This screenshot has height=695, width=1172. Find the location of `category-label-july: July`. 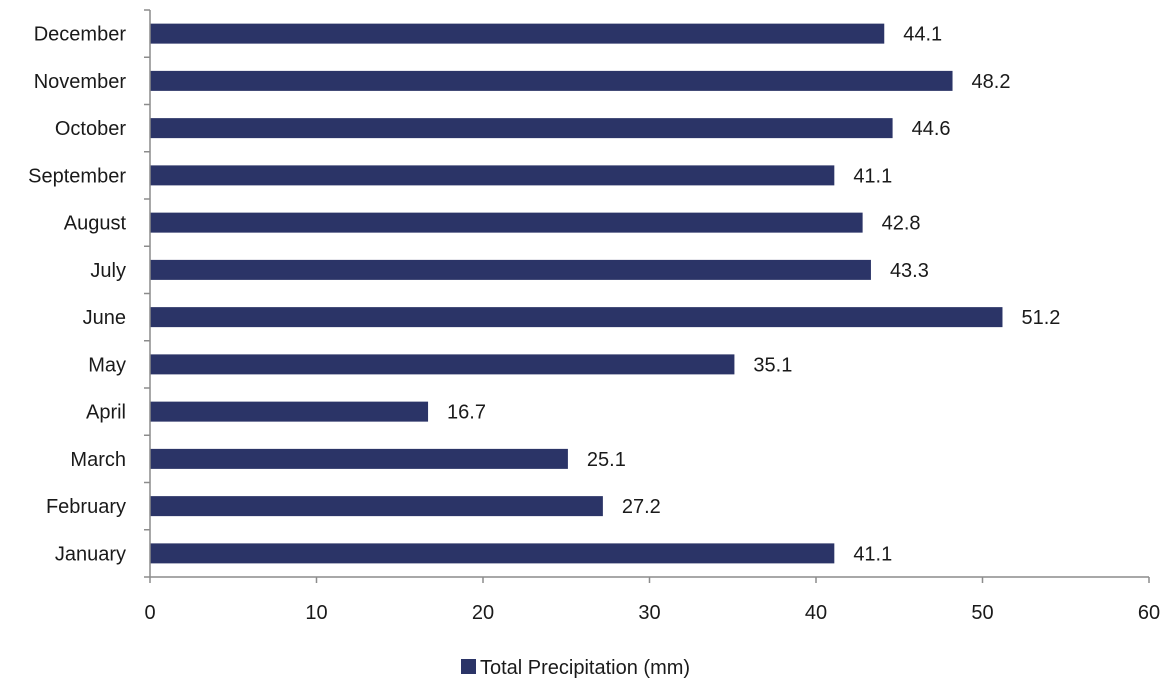

category-label-july: July is located at coordinates (108, 271).